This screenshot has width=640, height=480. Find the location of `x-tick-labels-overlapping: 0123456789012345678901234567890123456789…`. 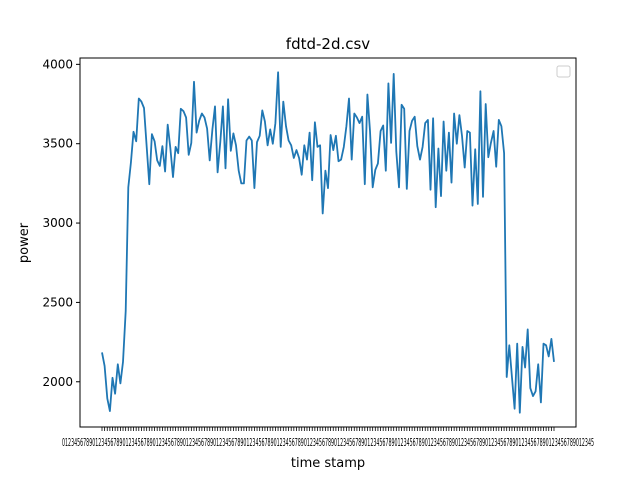

x-tick-labels-overlapping: 0123456789012345678901234567890123456789… is located at coordinates (328, 442).